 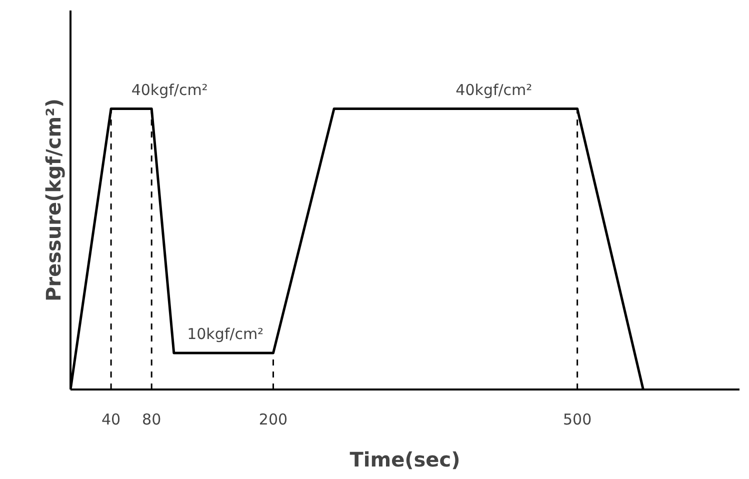 What do you see at coordinates (54, 200) in the screenshot?
I see `y-axis-title: Pressure(kgf/cm²)` at bounding box center [54, 200].